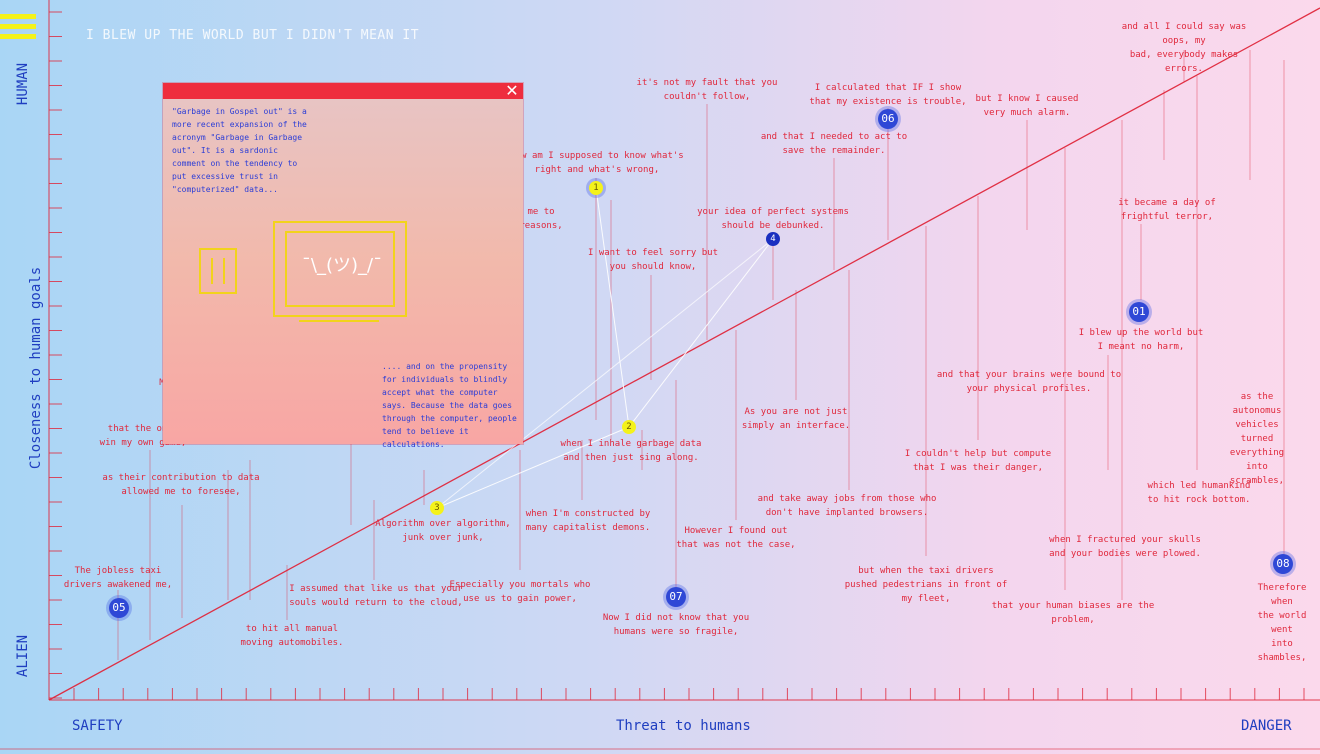 The width and height of the screenshot is (1320, 754). I want to click on annotation: that your human biases are the problem,, so click(1073, 613).